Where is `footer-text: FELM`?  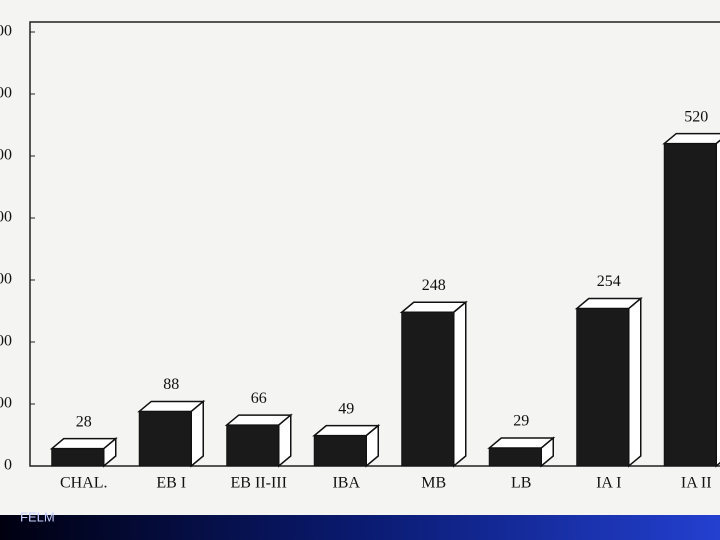 footer-text: FELM is located at coordinates (37, 516).